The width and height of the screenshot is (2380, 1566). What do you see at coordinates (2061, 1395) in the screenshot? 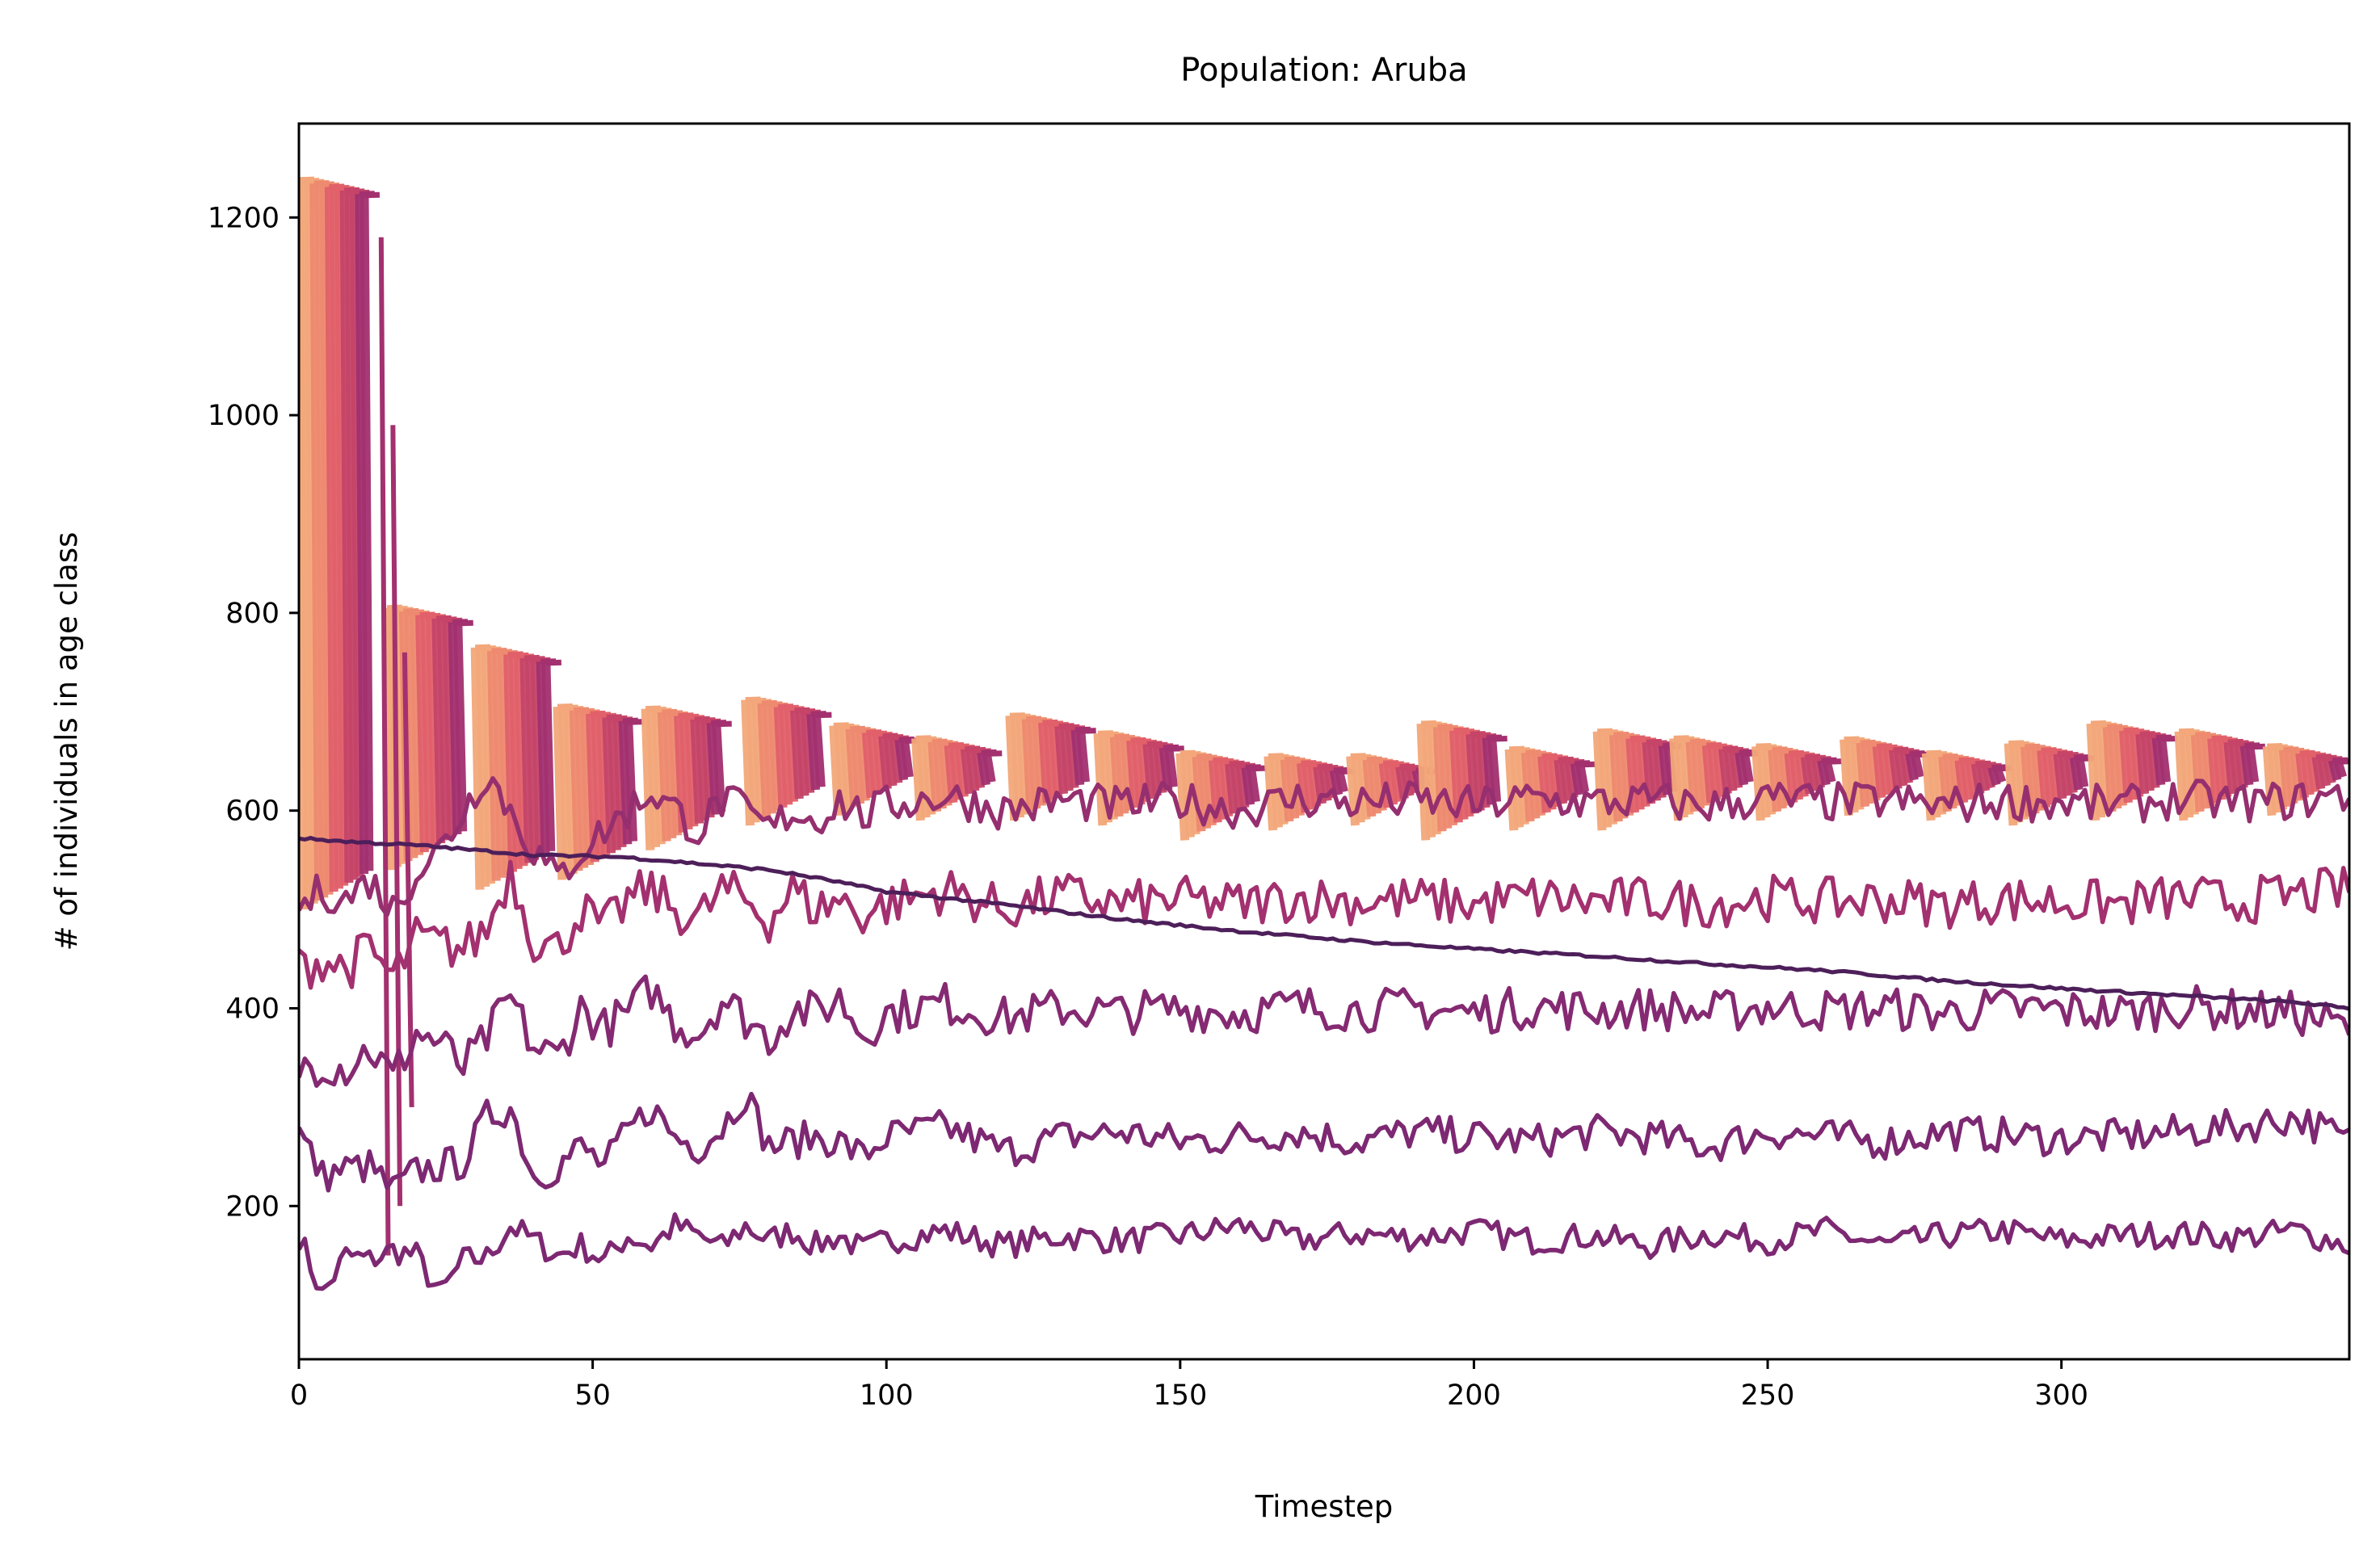
I see `x-tick-label: 300` at bounding box center [2061, 1395].